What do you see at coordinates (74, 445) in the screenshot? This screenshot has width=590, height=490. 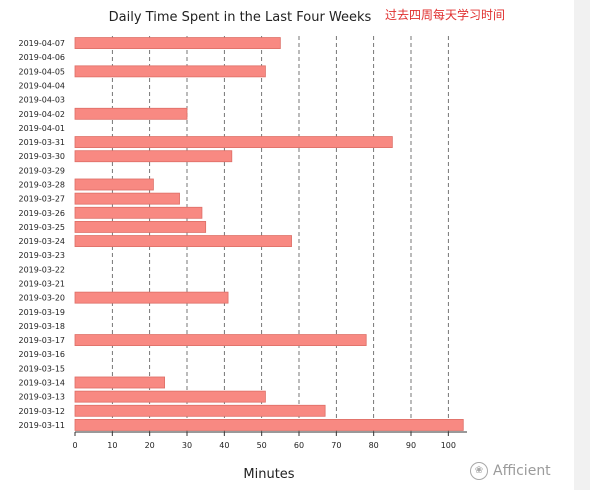 I see `x-tick-label: 0` at bounding box center [74, 445].